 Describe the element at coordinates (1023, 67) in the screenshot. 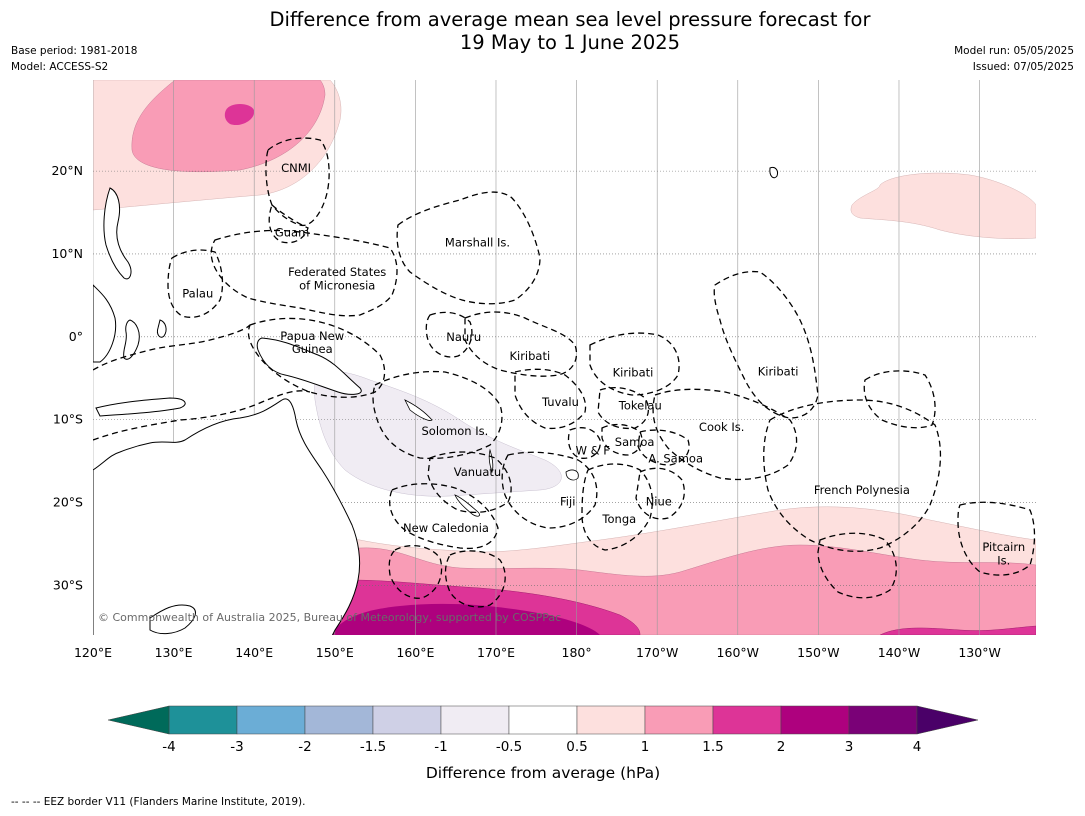

I see `issued-date: Issued: 07/05/2025` at that location.